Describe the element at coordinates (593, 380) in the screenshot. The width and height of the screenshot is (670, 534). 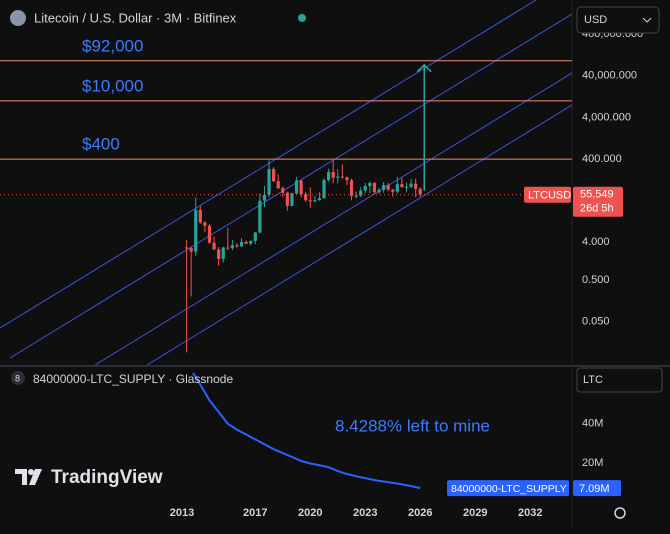
I see `unit: LTC` at that location.